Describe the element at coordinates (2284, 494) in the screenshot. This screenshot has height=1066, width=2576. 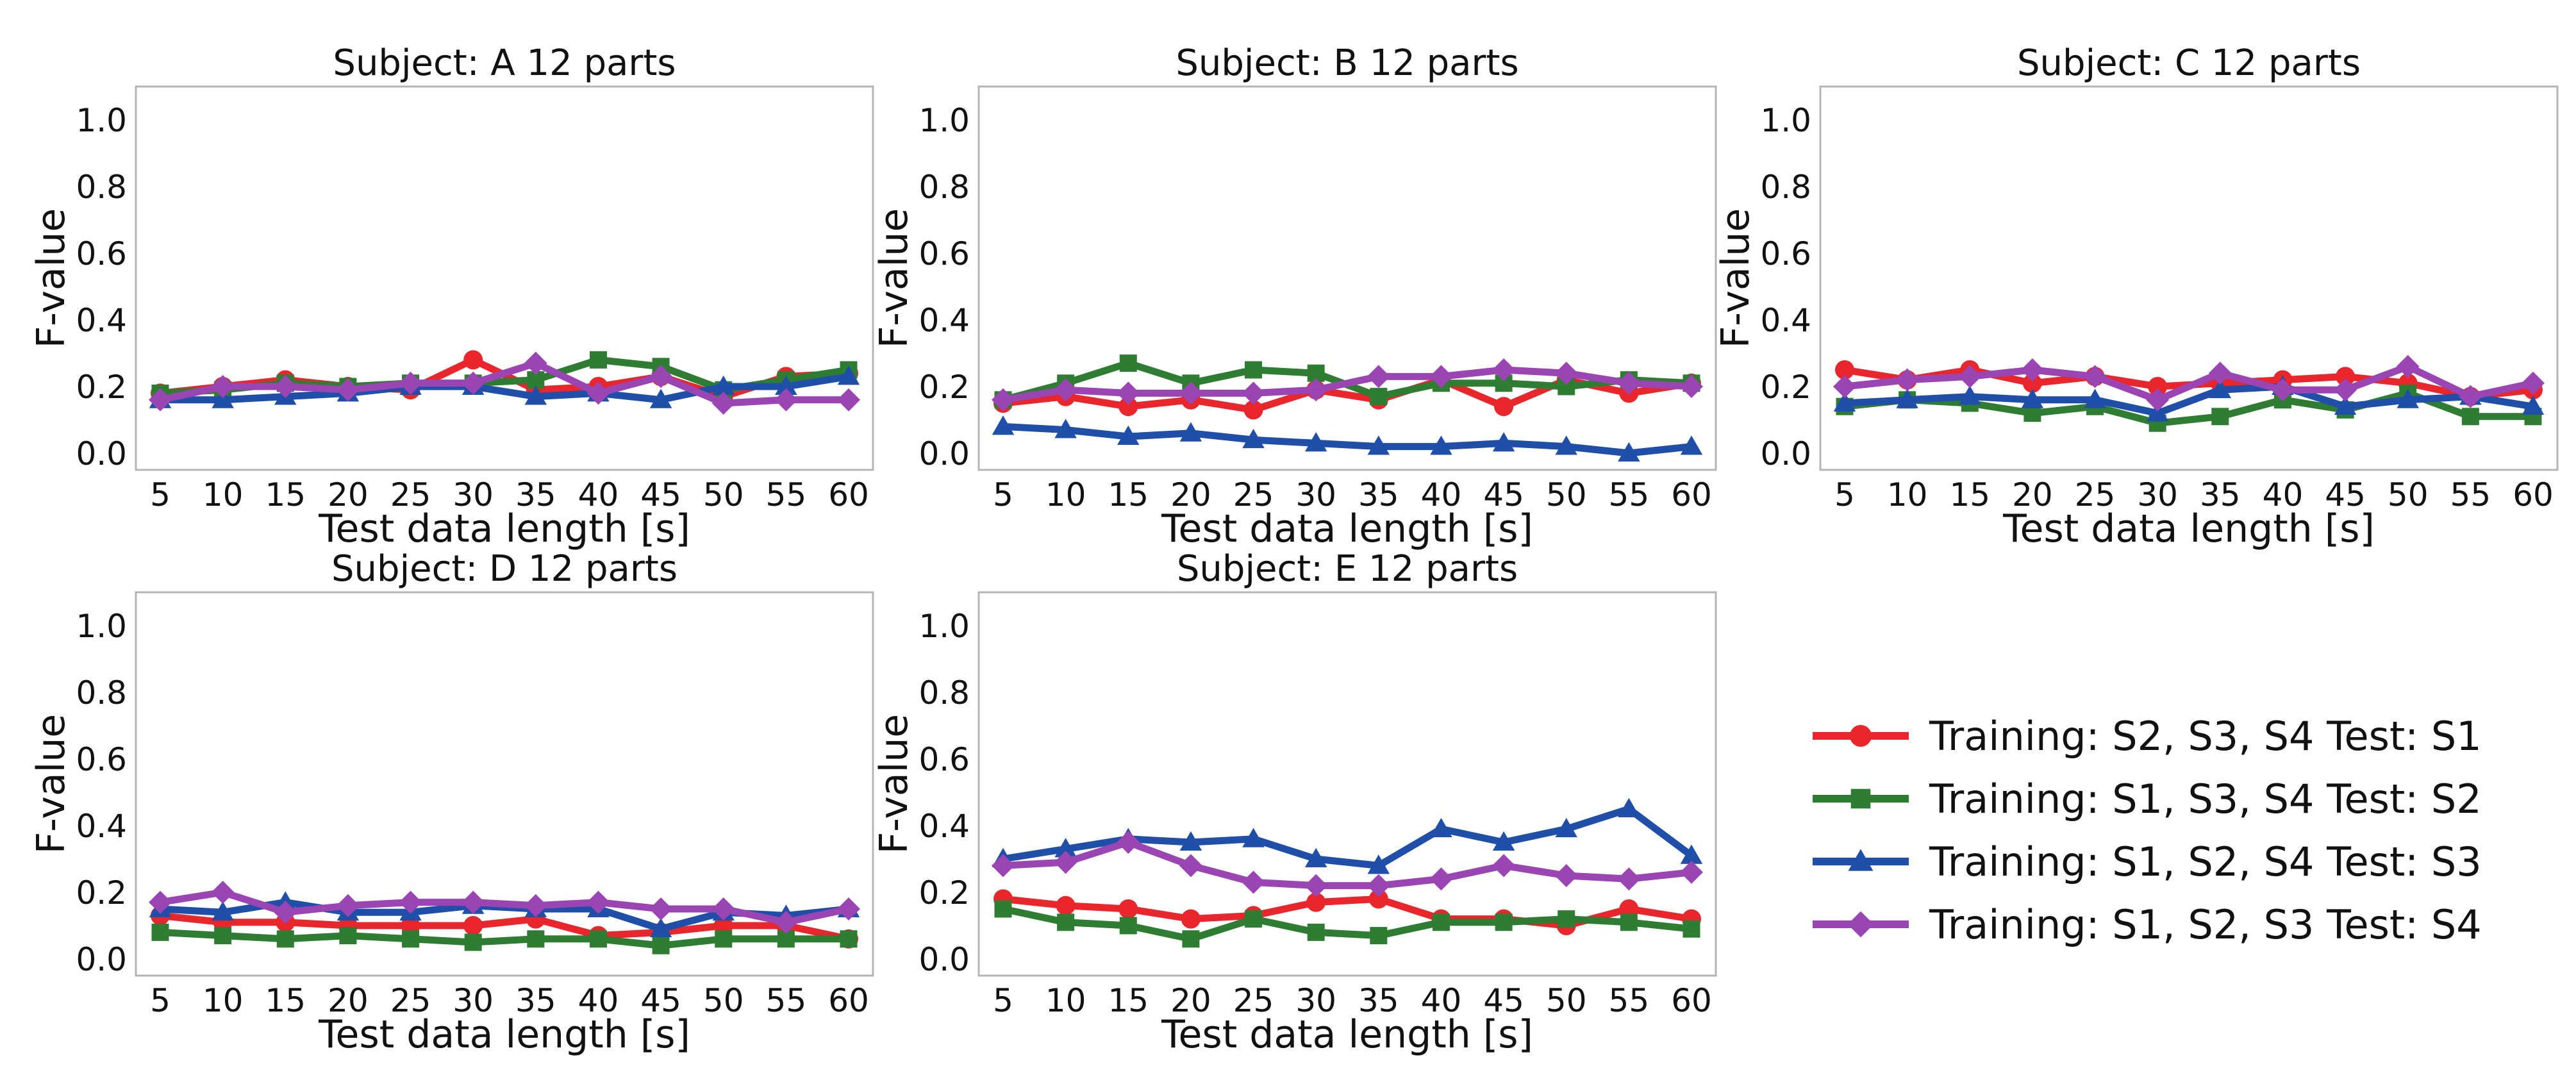
I see `x-tick-label: 40` at that location.